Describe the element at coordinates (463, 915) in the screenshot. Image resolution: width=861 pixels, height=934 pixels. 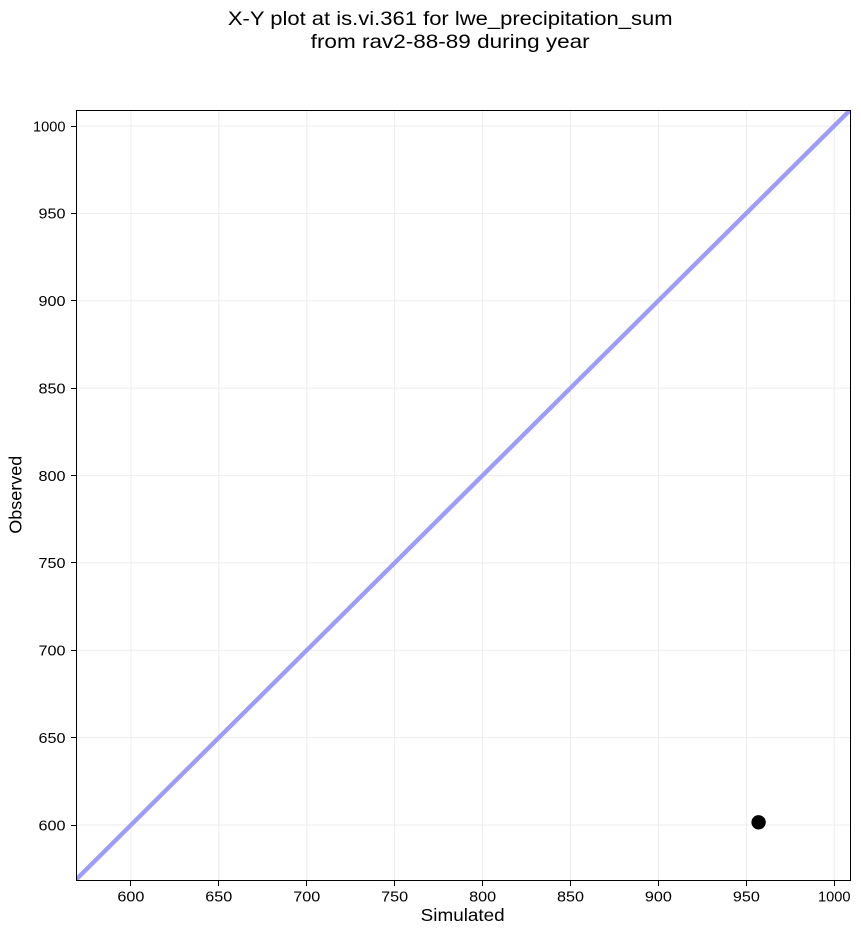
I see `svg-text: Simulated` at that location.